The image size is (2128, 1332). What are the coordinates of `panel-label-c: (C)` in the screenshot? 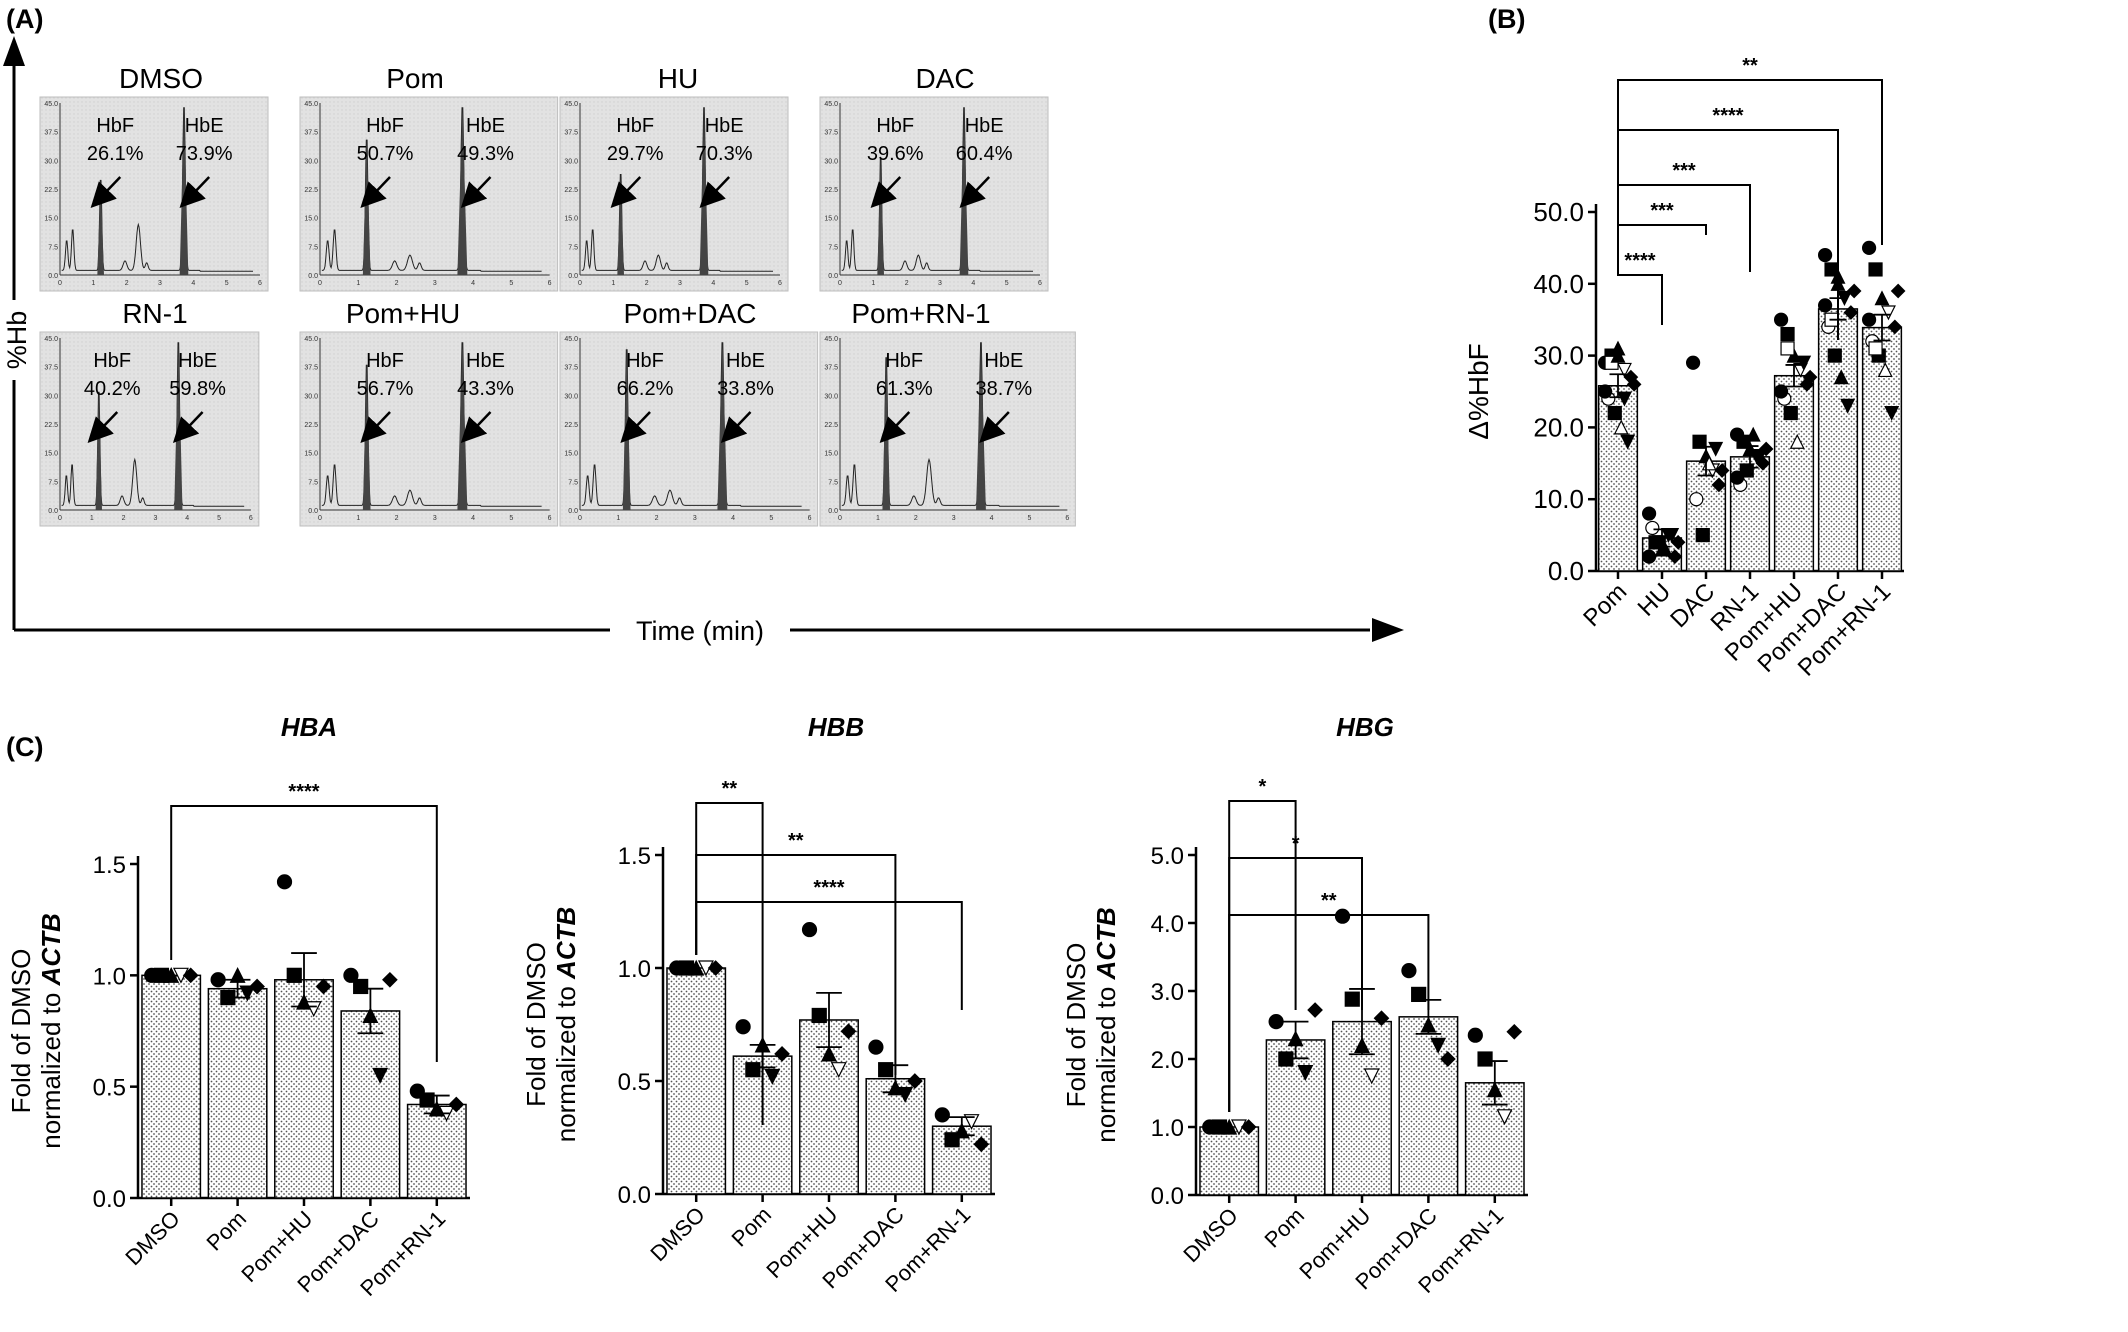 It's located at (24, 747).